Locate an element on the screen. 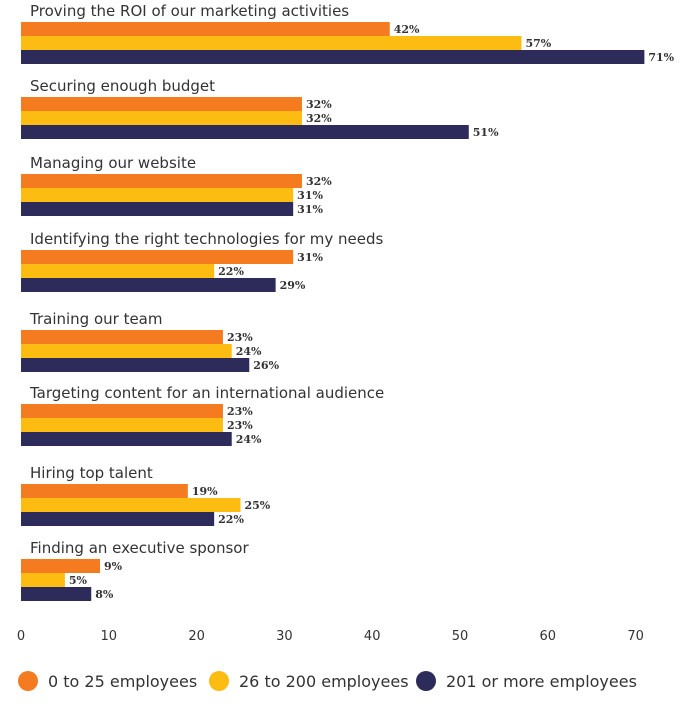 This screenshot has height=713, width=685. x-tick-label: 40 is located at coordinates (372, 636).